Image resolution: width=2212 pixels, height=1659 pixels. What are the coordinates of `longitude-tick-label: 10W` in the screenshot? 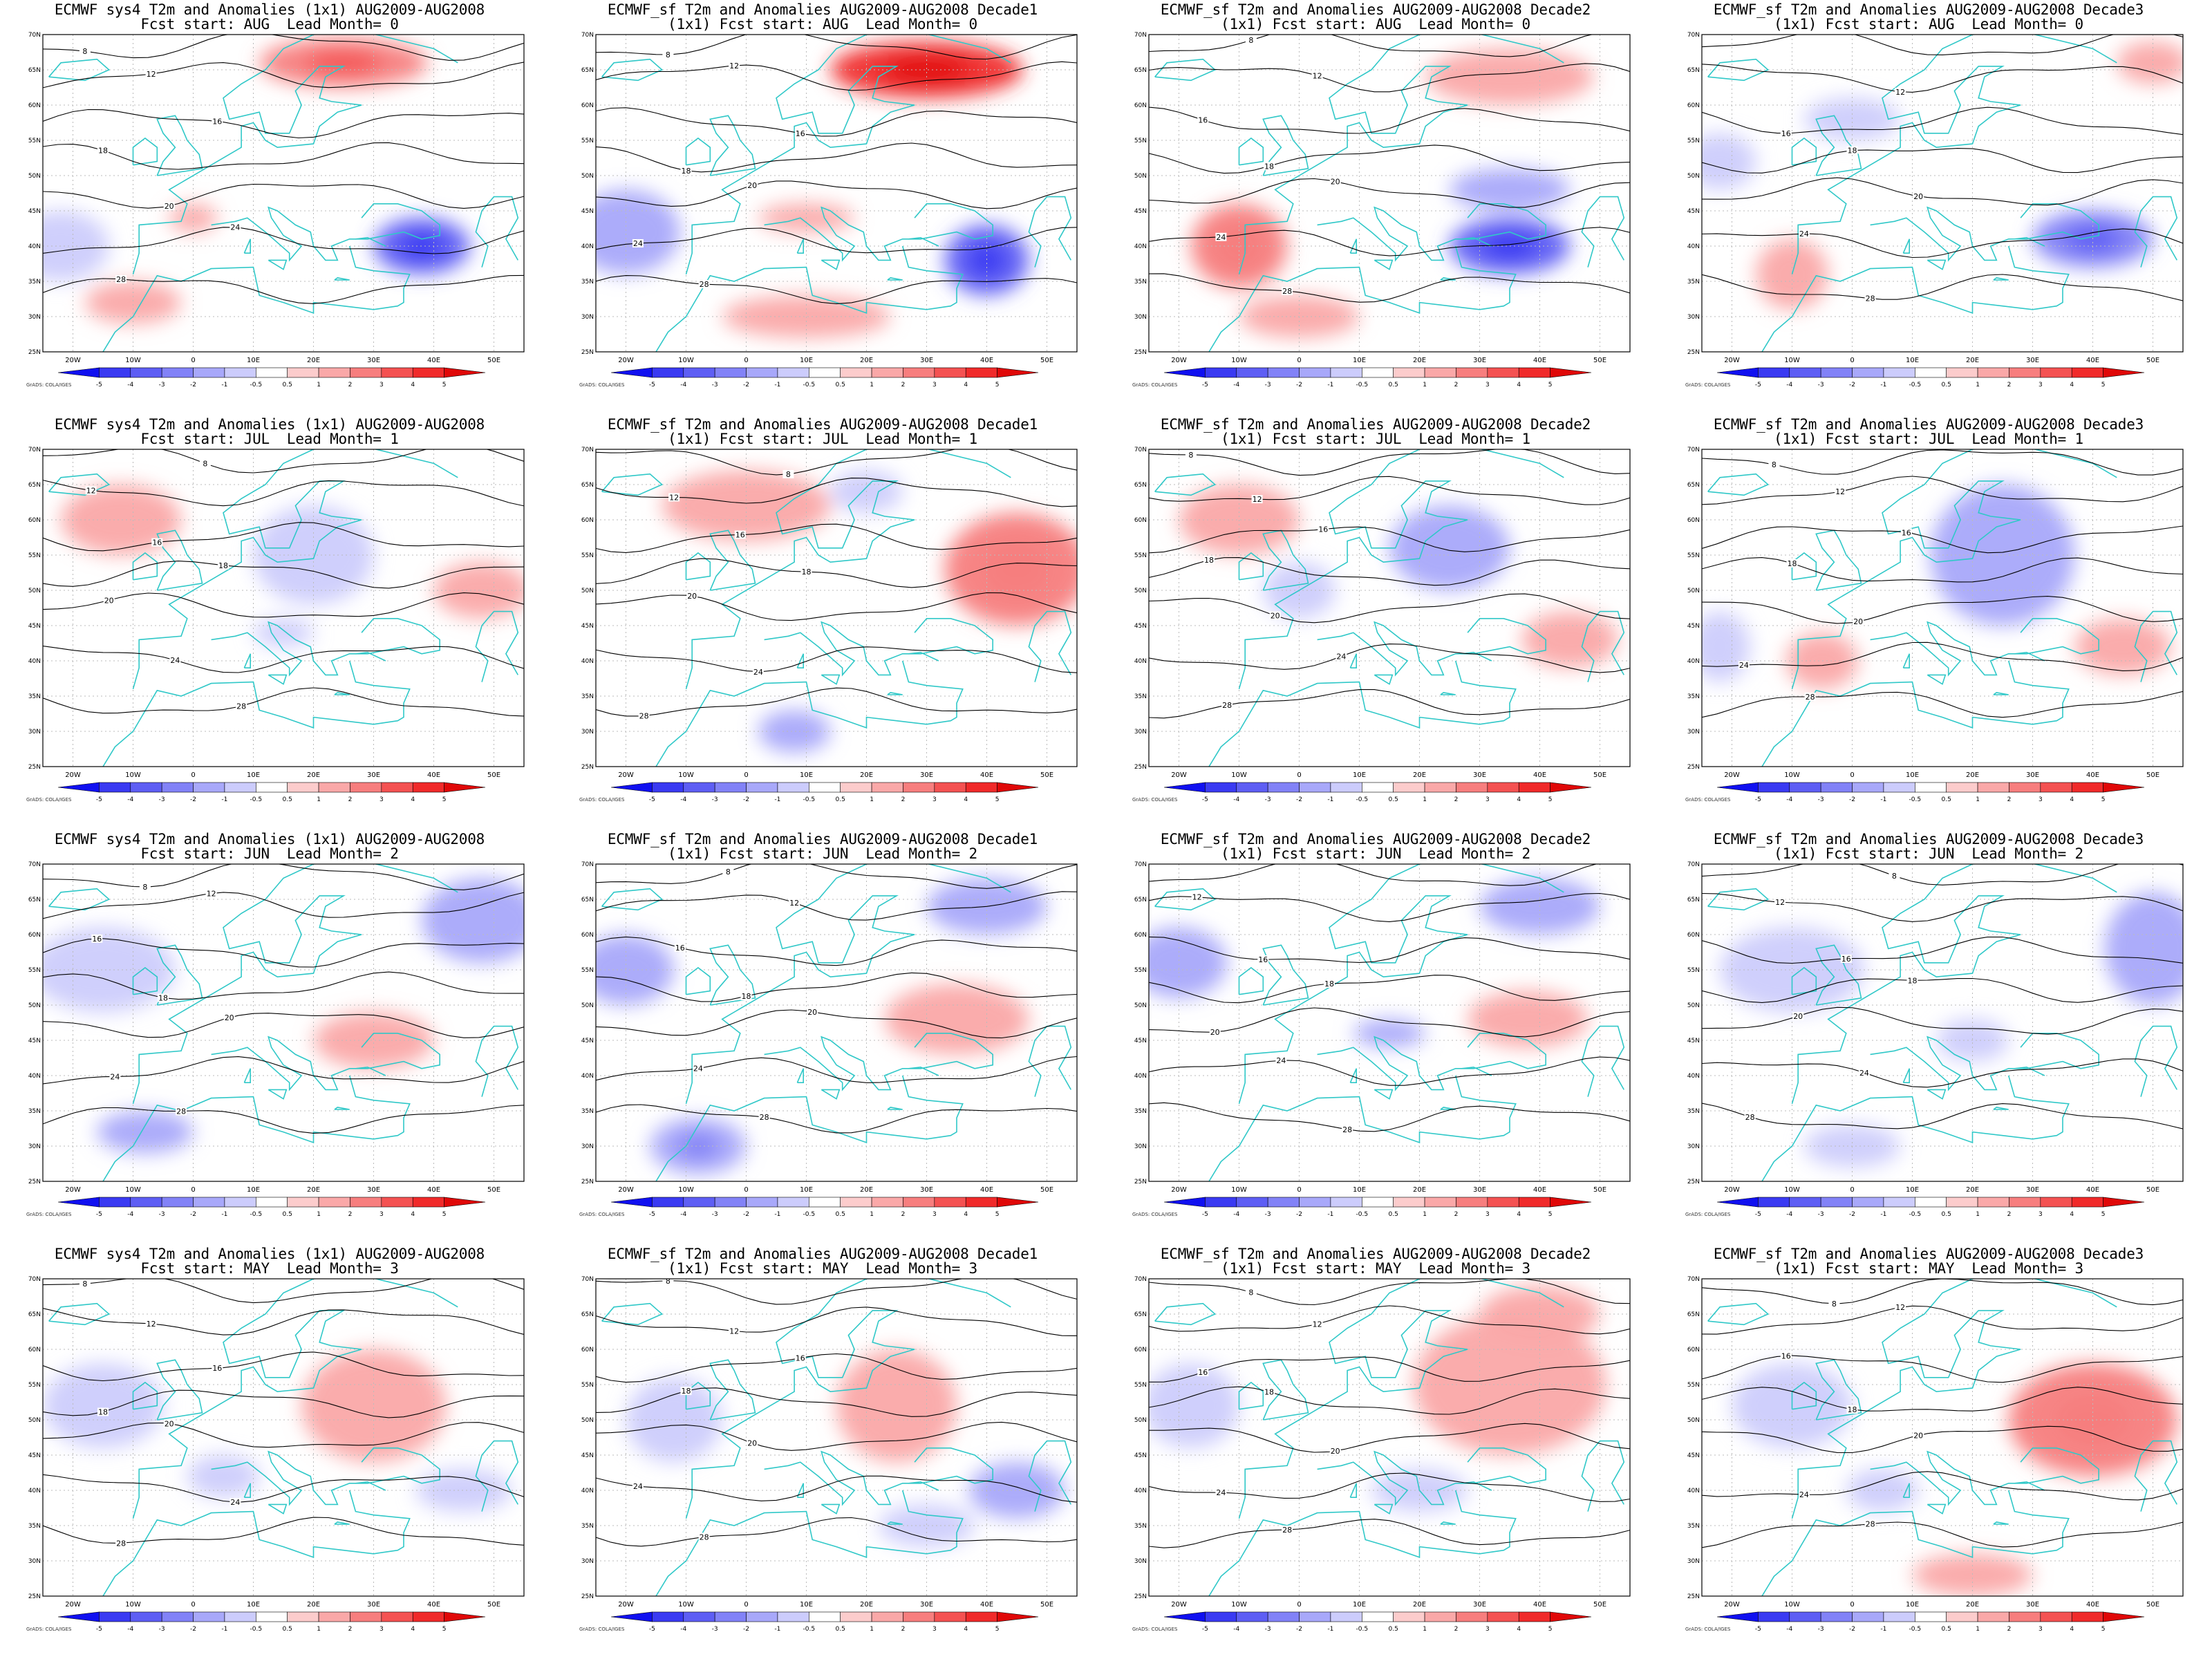 It's located at (133, 775).